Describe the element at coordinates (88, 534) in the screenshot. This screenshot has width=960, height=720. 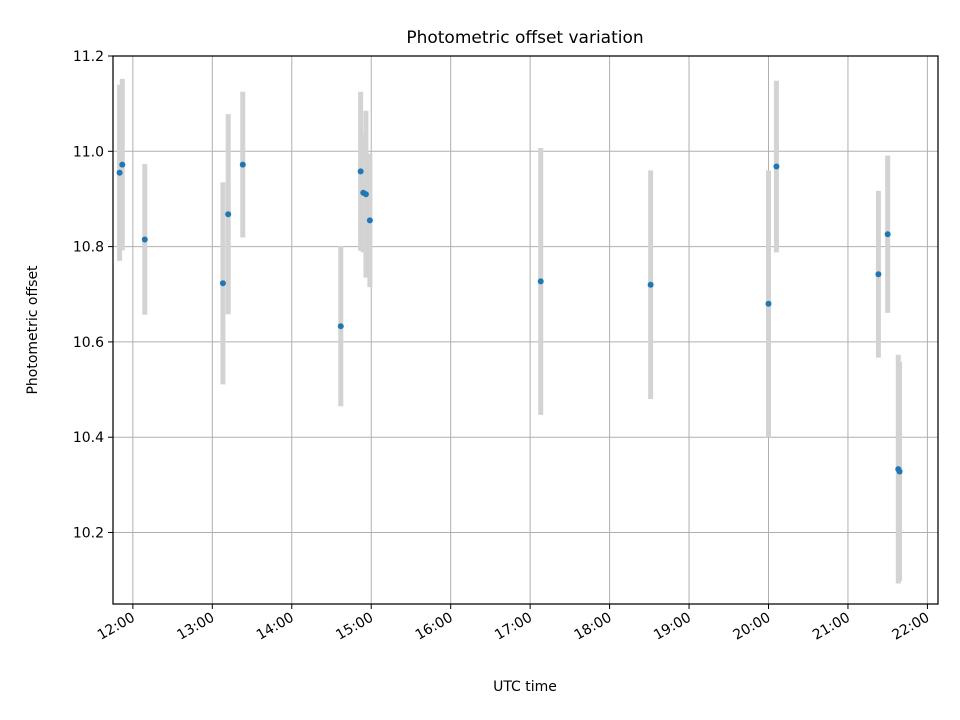
I see `y-tick-label: 10.2` at that location.